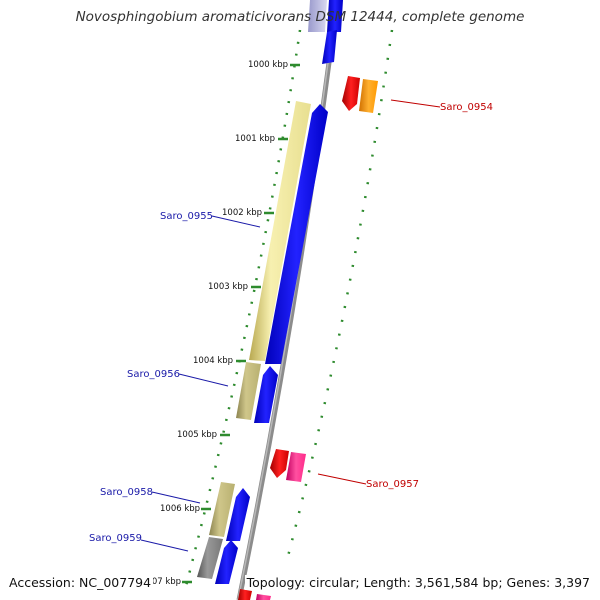 Image resolution: width=600 pixels, height=600 pixels. Describe the element at coordinates (161, 582) in the screenshot. I see `tick-label-1007: 1007 kbp` at that location.